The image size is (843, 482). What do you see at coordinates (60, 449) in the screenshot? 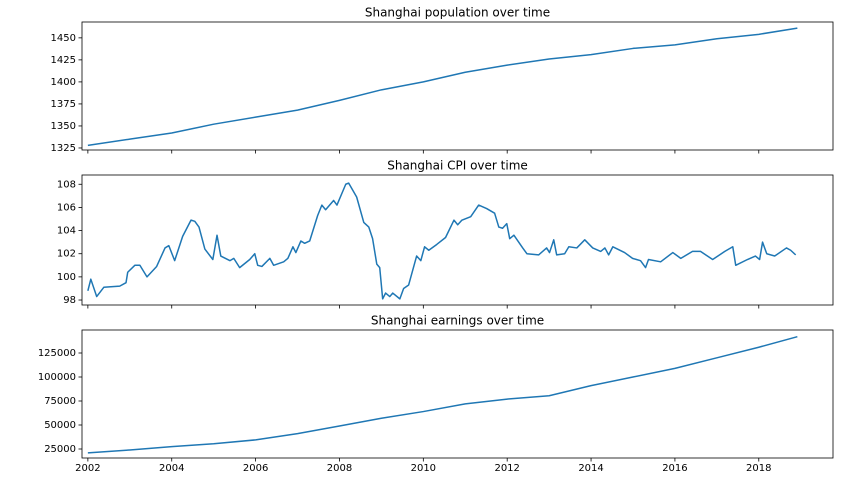
I see `y-tick-label: 25000` at bounding box center [60, 449].